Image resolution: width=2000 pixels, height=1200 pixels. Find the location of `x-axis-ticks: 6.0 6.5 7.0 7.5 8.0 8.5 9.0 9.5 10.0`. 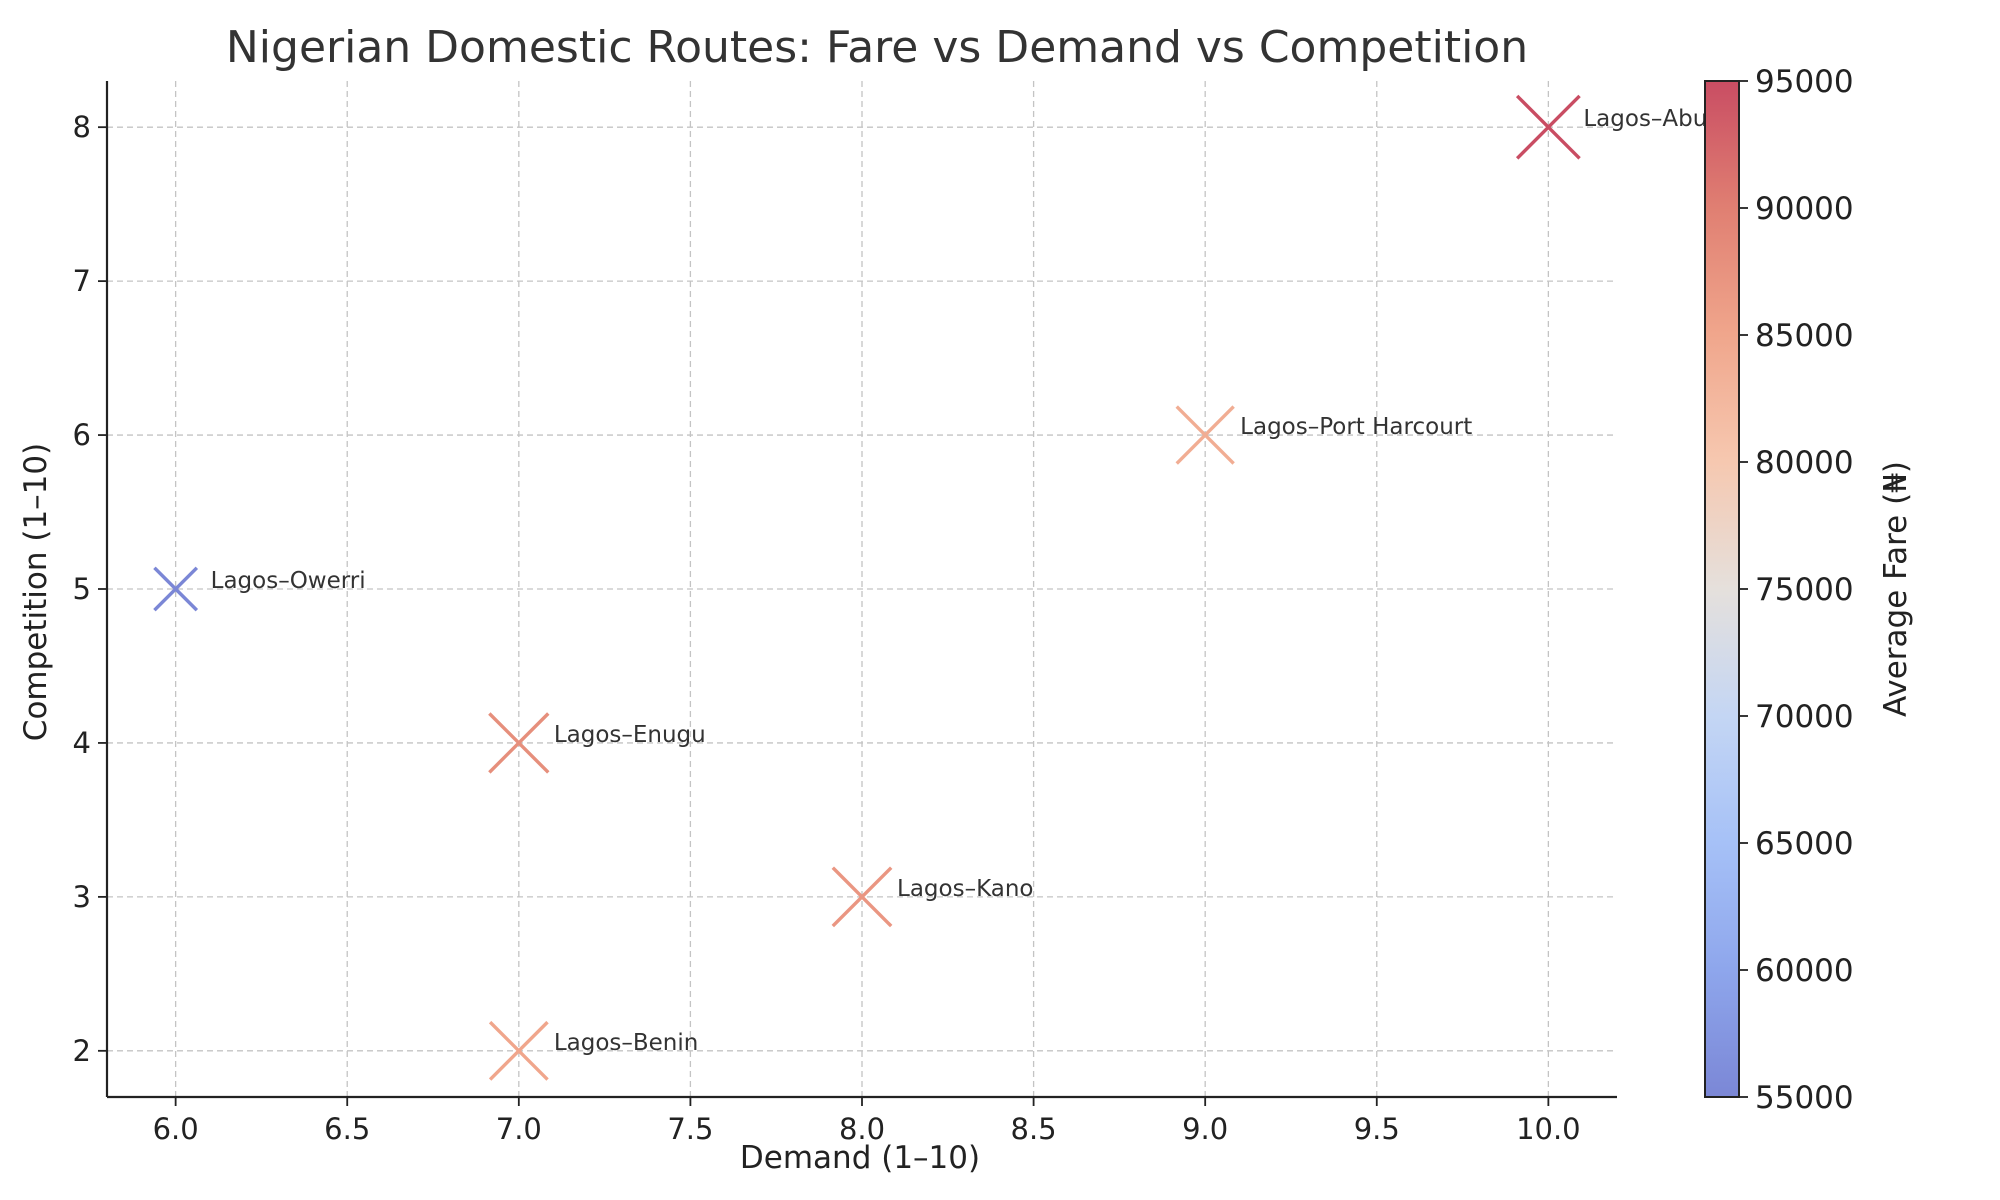

x-axis-ticks: 6.0 6.5 7.0 7.5 8.0 8.5 9.0 9.5 10.0 is located at coordinates (867, 1121).